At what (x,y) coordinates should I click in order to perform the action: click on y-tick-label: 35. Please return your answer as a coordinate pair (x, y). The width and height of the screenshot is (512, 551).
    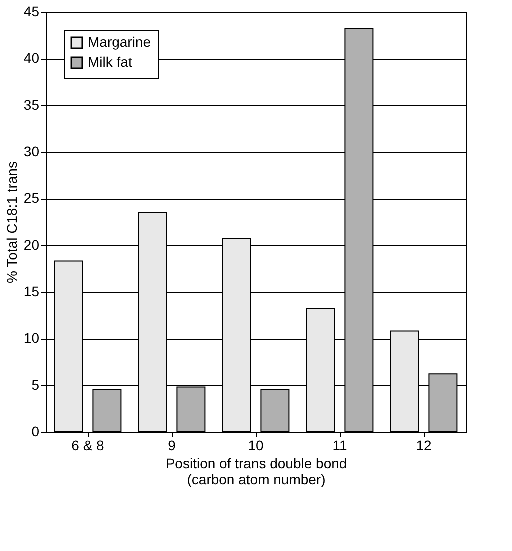
    Looking at the image, I should click on (32, 104).